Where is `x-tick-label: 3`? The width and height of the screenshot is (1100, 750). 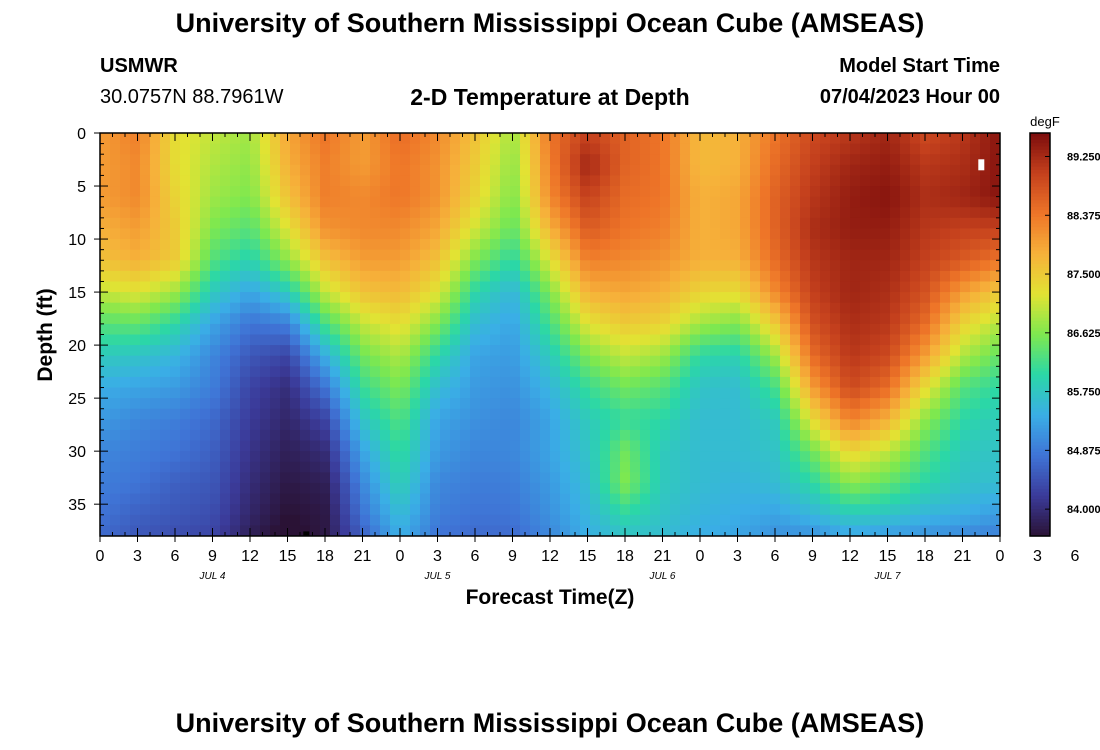
x-tick-label: 3 is located at coordinates (137, 556).